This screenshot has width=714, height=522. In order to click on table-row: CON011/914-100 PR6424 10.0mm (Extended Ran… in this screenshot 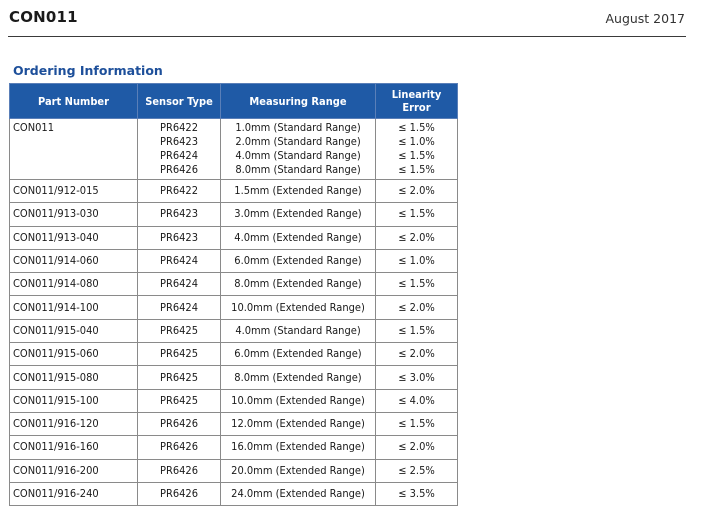, I will do `click(233, 307)`.